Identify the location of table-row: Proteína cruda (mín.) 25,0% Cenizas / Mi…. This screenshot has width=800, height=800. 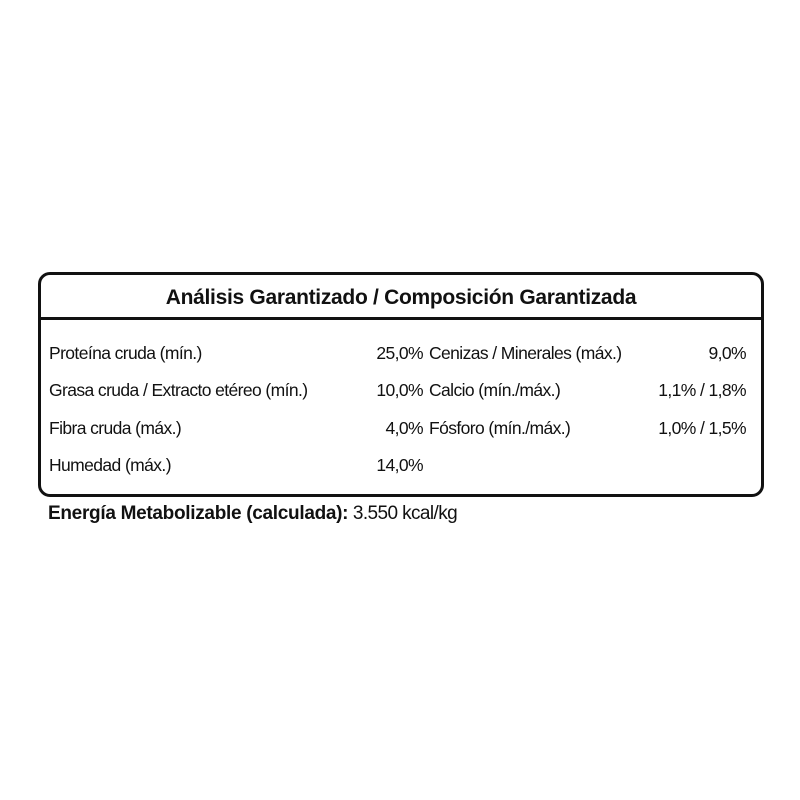
(401, 358).